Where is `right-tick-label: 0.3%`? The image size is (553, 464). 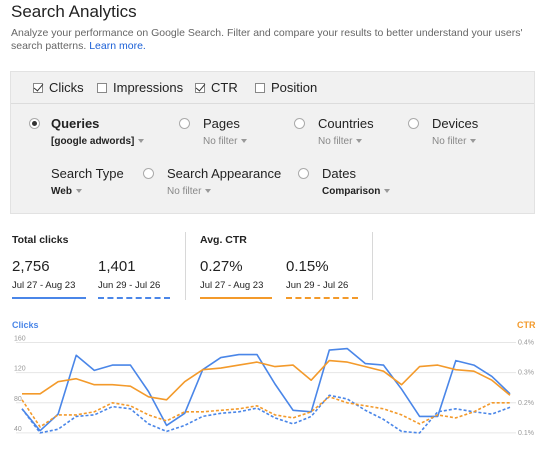 right-tick-label: 0.3% is located at coordinates (526, 373).